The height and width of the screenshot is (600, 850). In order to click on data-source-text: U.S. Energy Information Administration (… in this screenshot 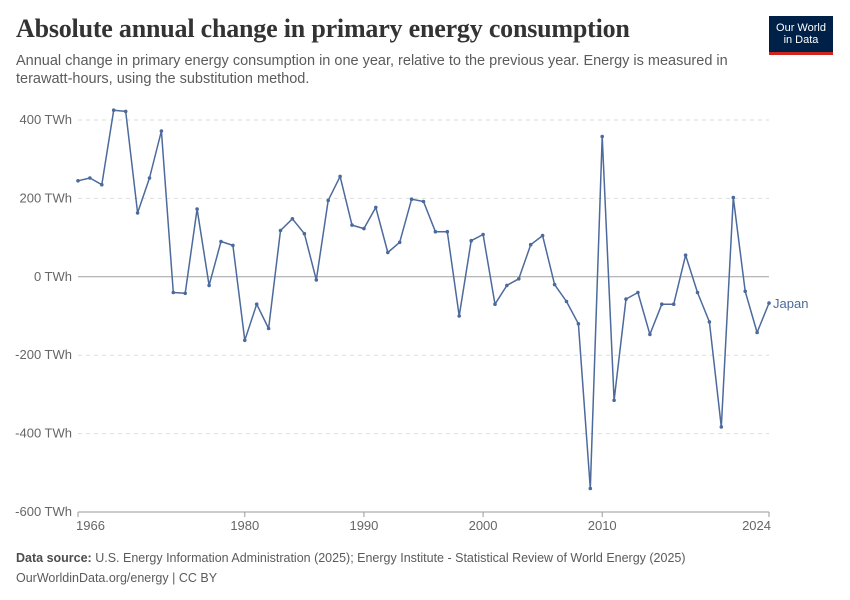, I will do `click(390, 558)`.